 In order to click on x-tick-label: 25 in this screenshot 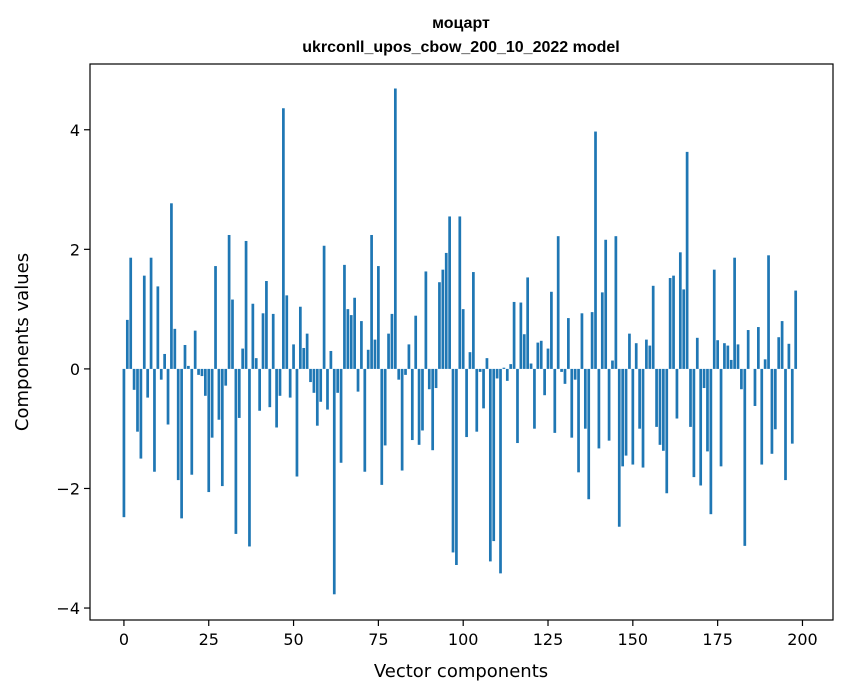, I will do `click(209, 639)`.